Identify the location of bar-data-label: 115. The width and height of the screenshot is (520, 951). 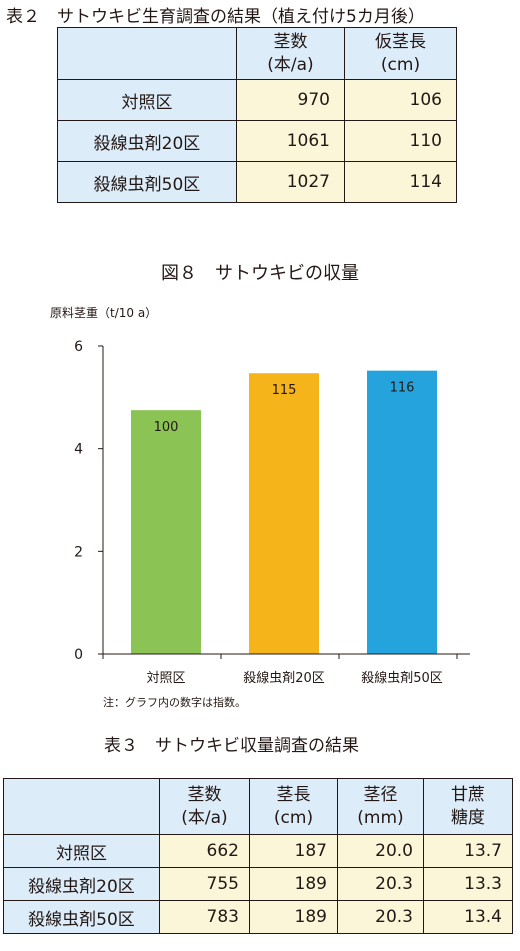
(284, 390).